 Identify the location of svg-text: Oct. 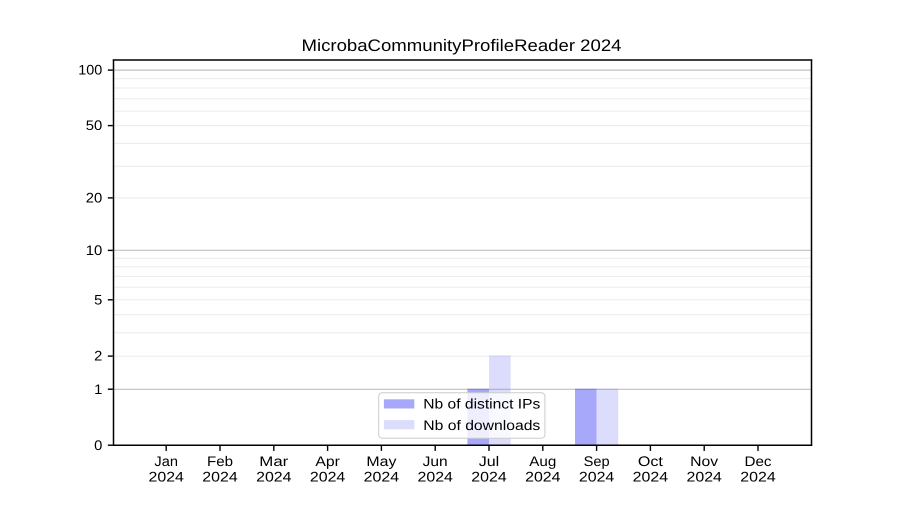
(650, 461).